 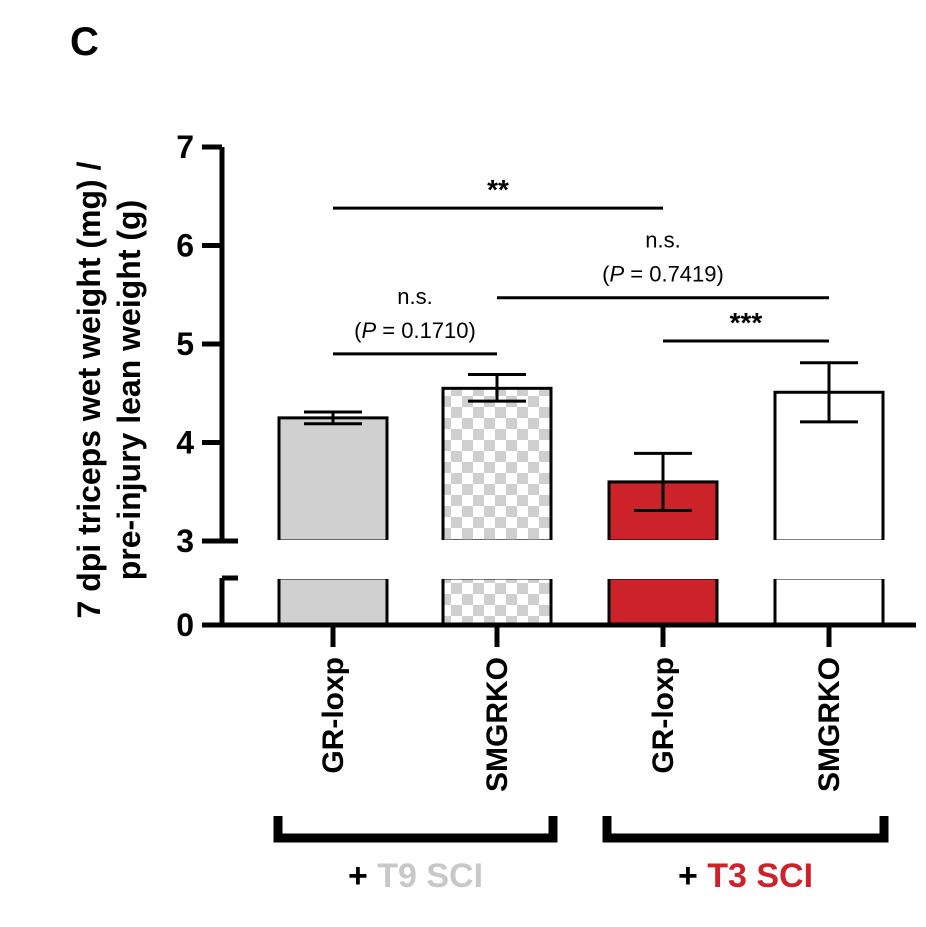 I want to click on y-axis-title-line2: pre-injury lean weight (g), so click(x=129, y=390).